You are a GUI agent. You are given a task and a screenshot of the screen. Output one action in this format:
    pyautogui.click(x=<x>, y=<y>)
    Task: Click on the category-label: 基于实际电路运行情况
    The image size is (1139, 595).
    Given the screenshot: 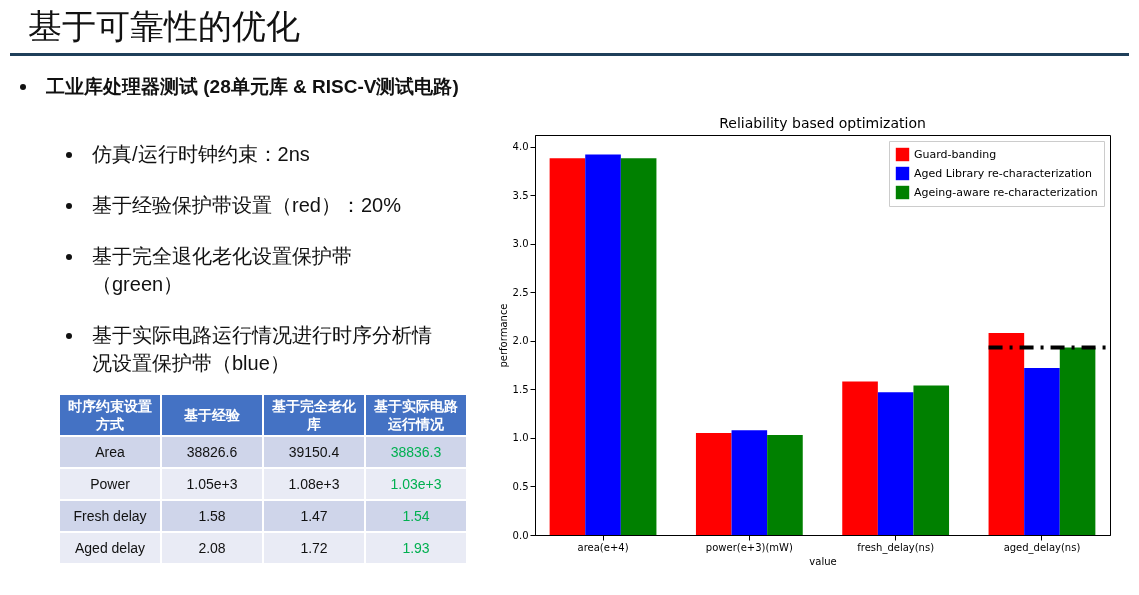 What is the action you would take?
    pyautogui.click(x=416, y=415)
    